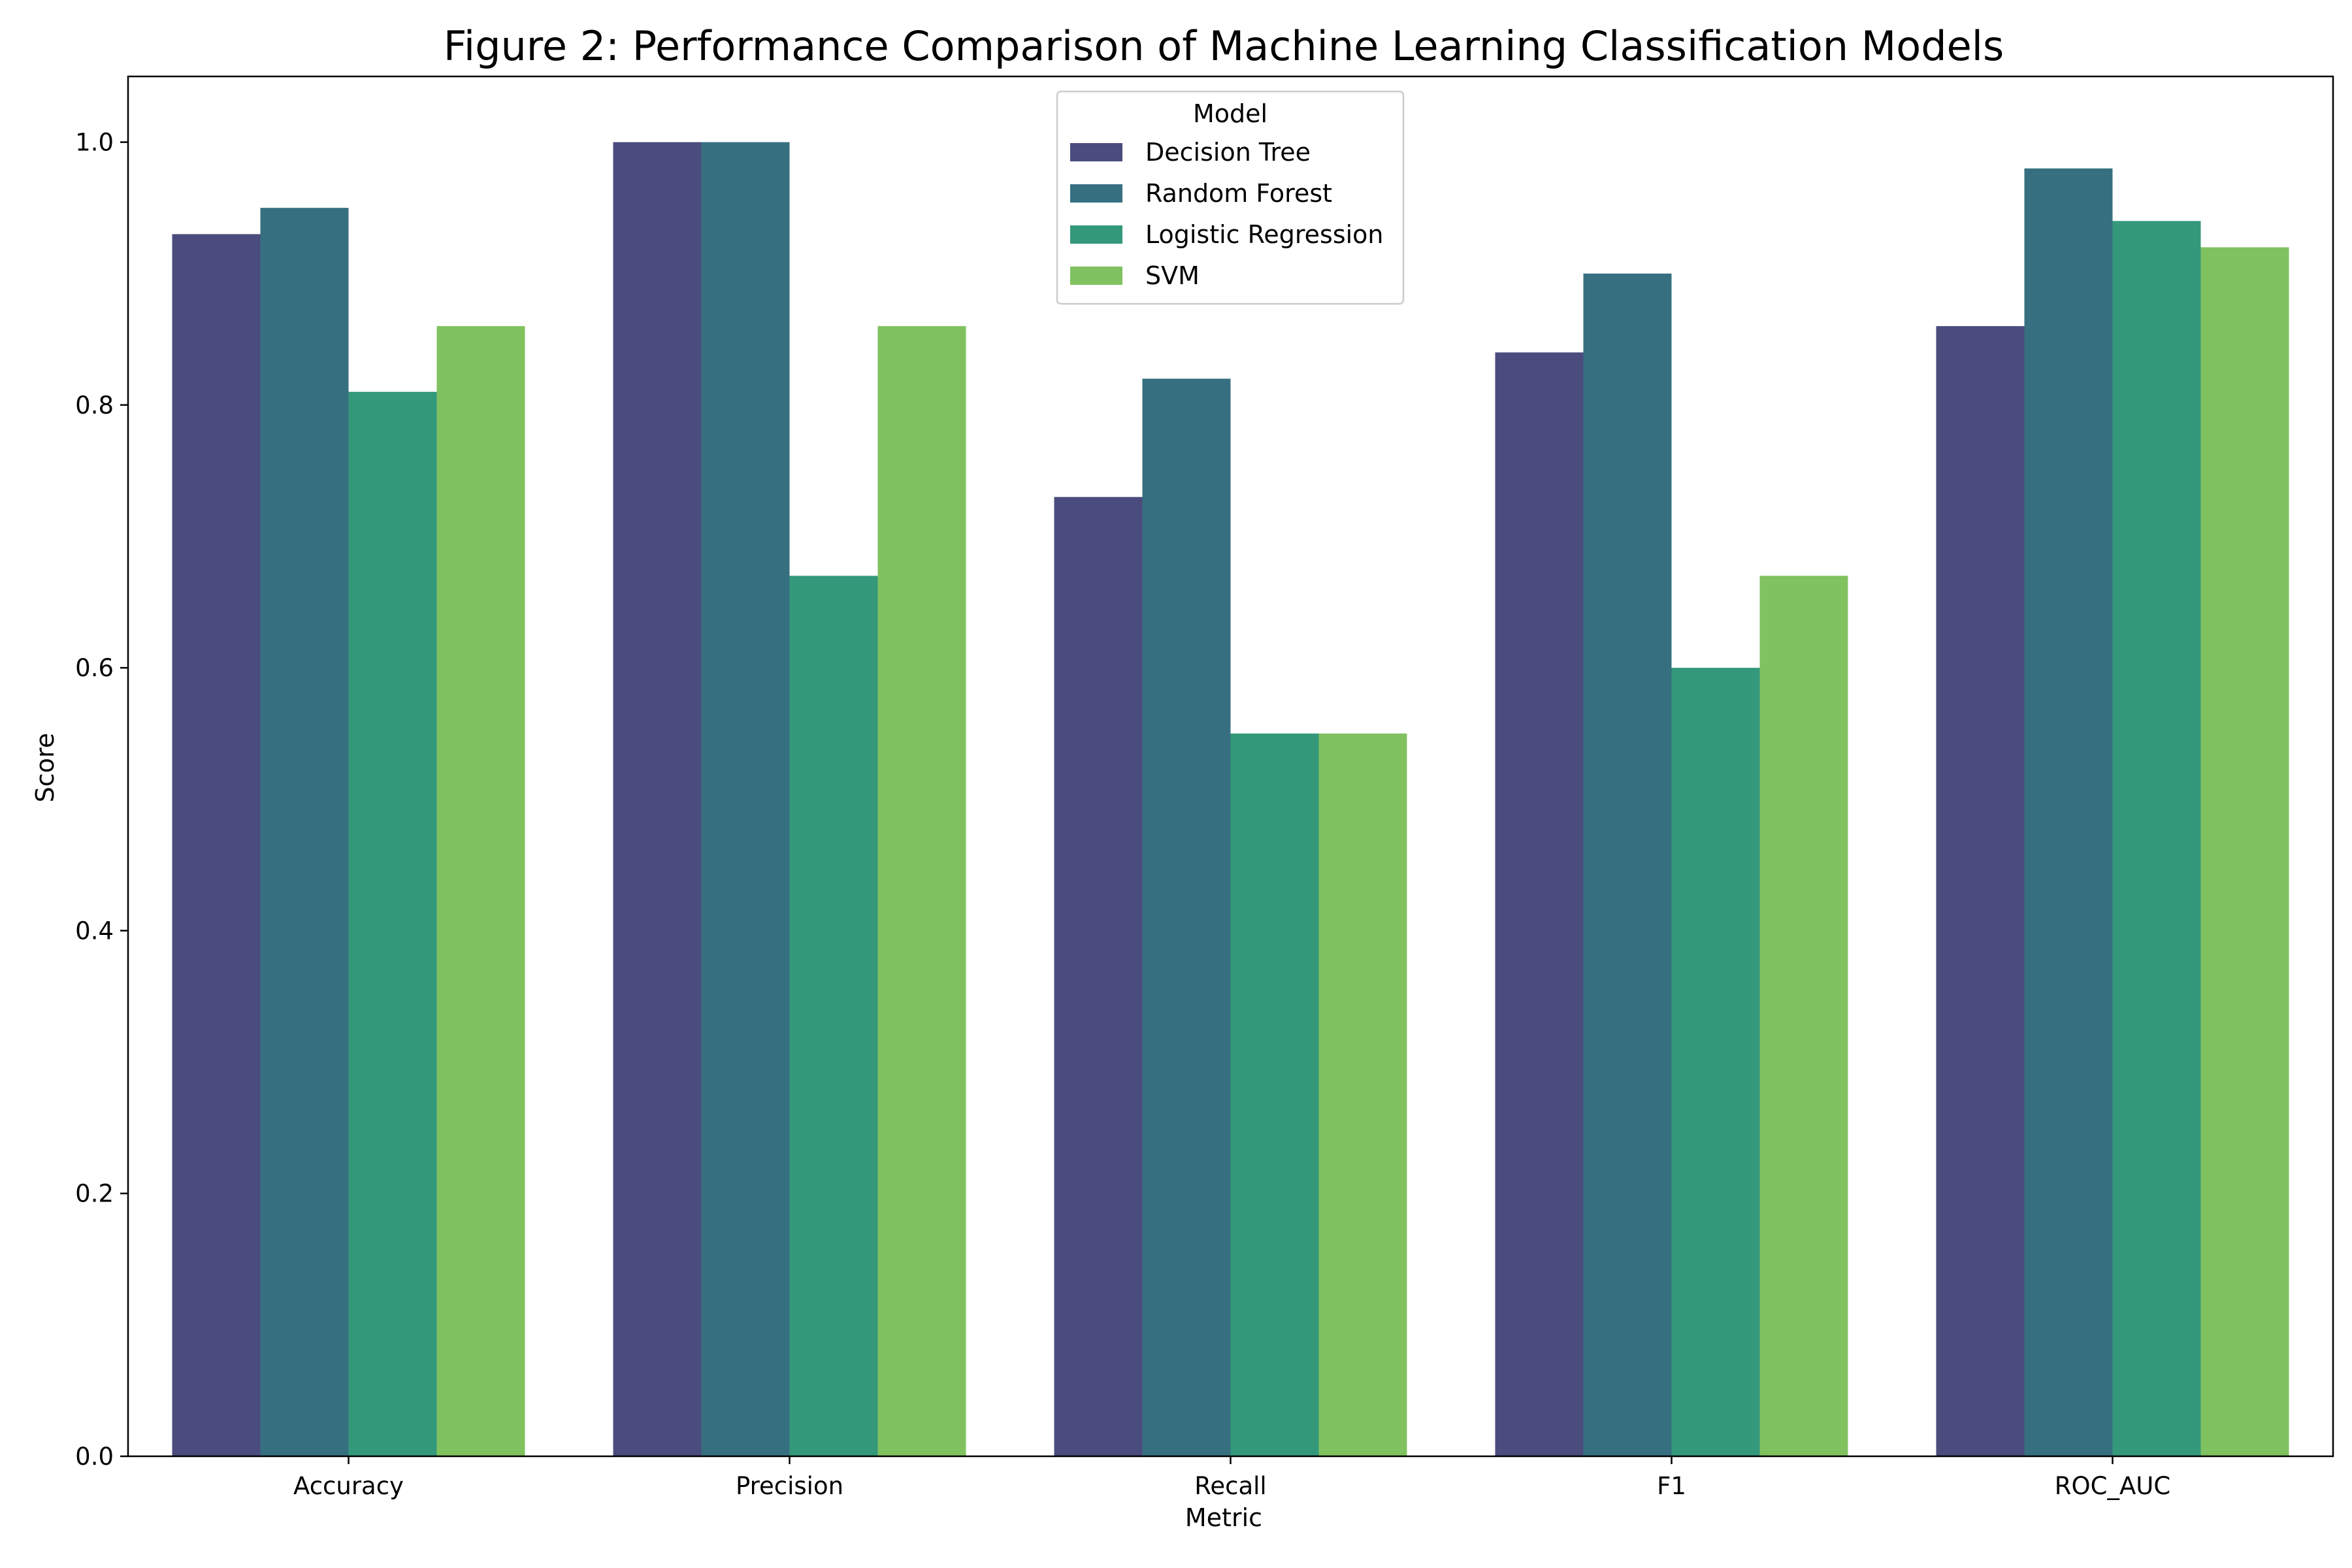  What do you see at coordinates (304, 832) in the screenshot?
I see `bar-random-forest-accuracy` at bounding box center [304, 832].